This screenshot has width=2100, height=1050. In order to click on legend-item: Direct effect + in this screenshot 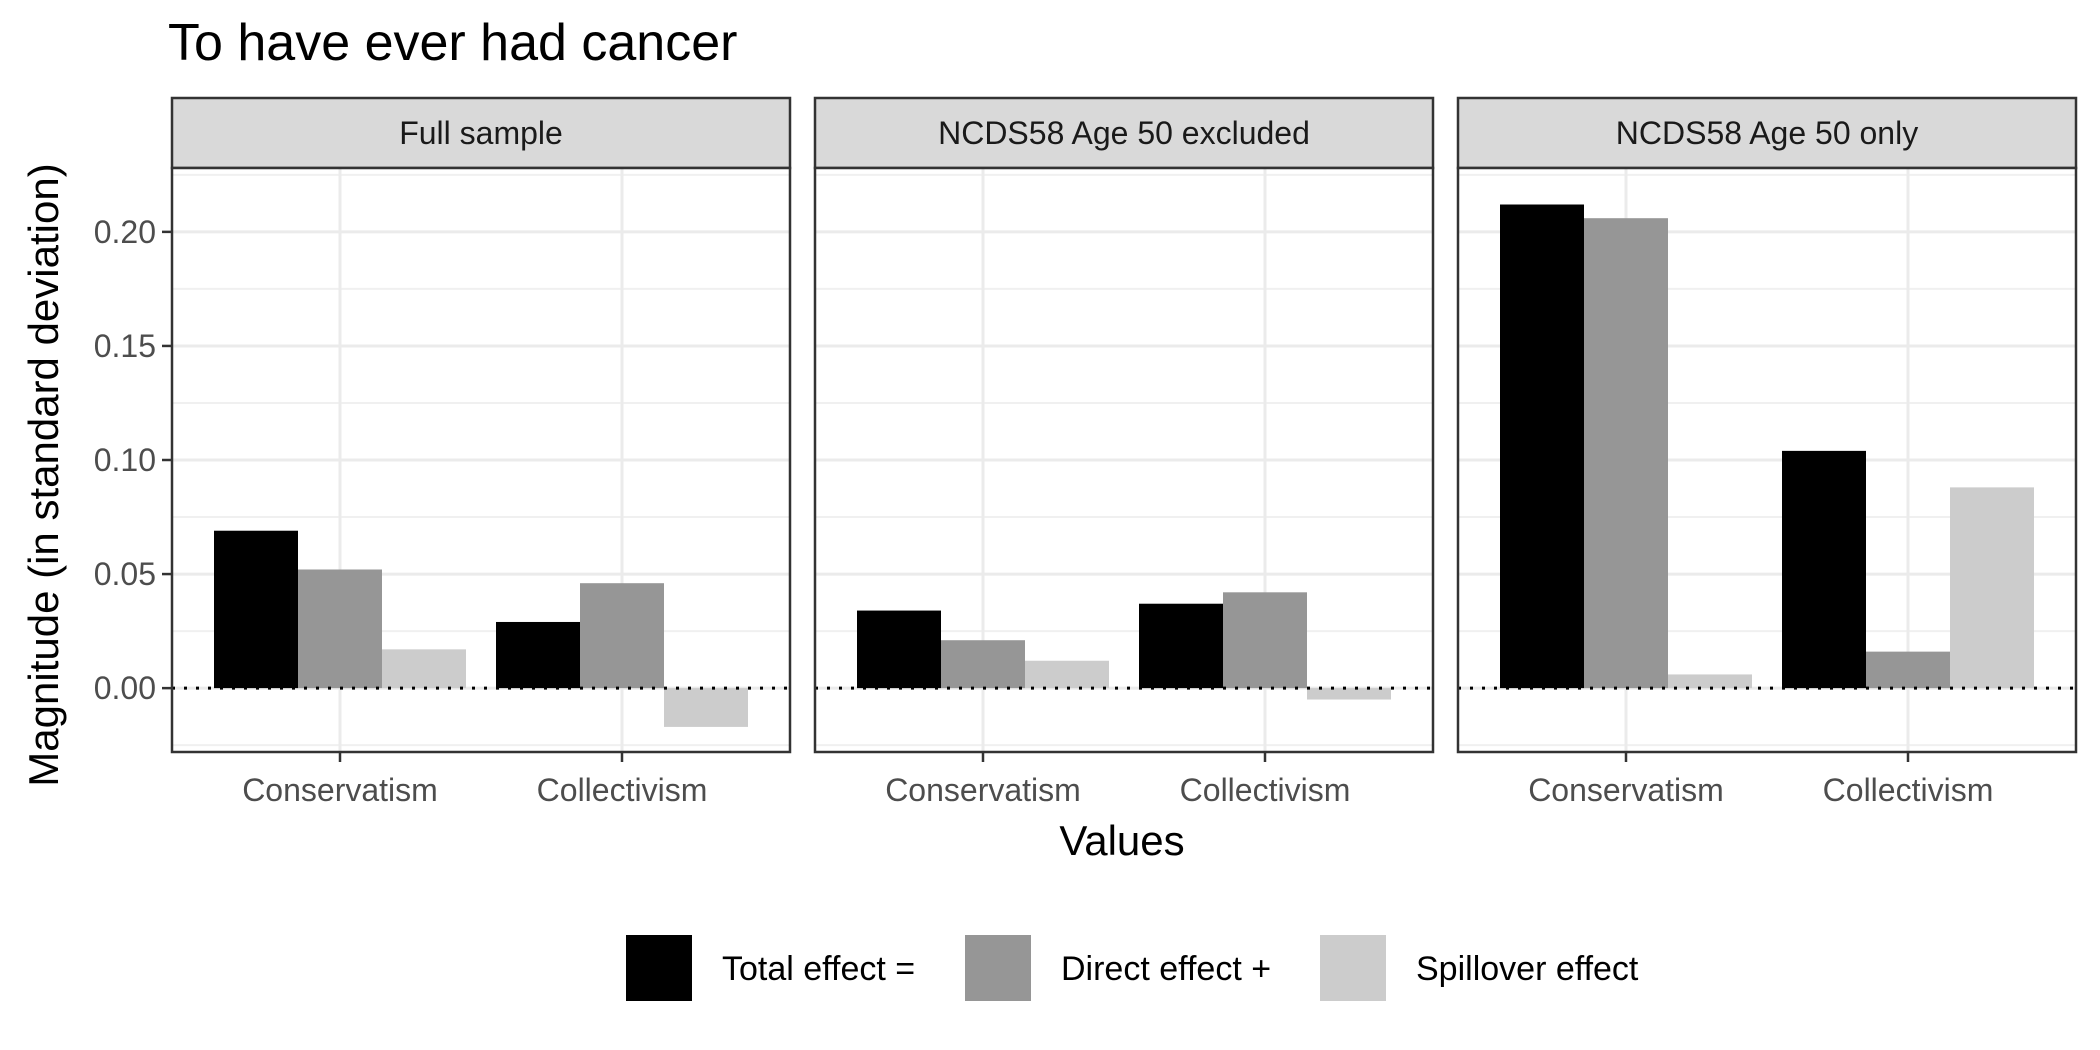, I will do `click(1118, 968)`.